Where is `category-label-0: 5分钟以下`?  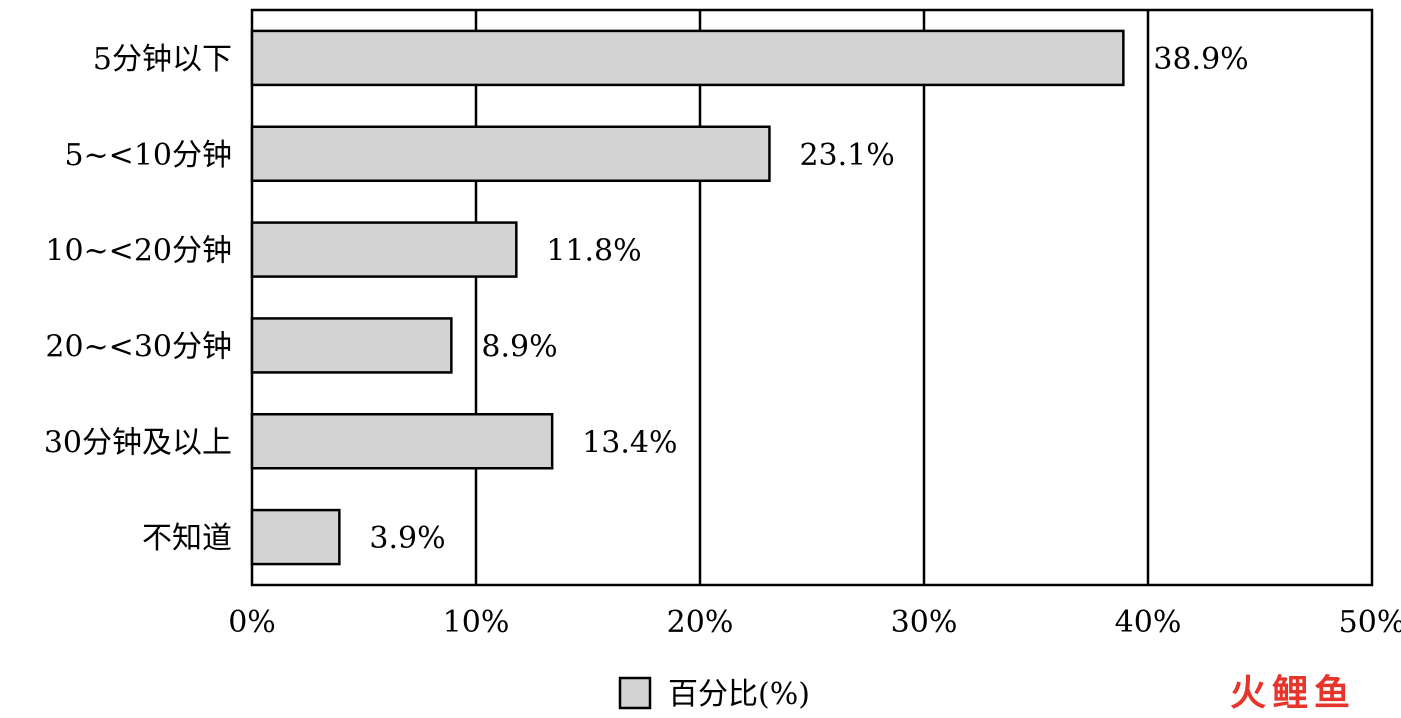 category-label-0: 5分钟以下 is located at coordinates (162, 59).